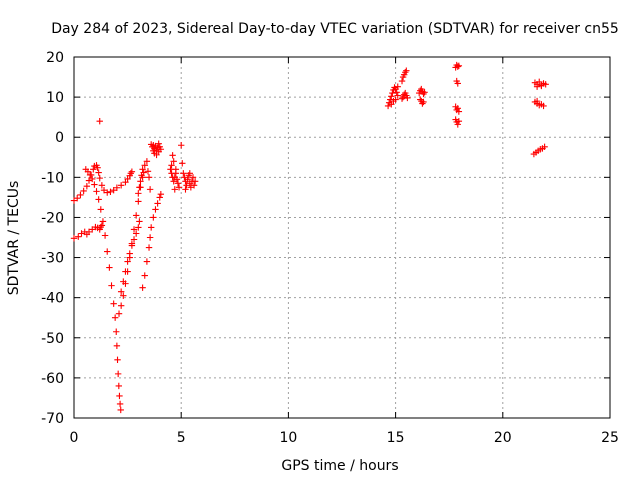  Describe the element at coordinates (610, 438) in the screenshot. I see `x-tick-label: 25` at that location.